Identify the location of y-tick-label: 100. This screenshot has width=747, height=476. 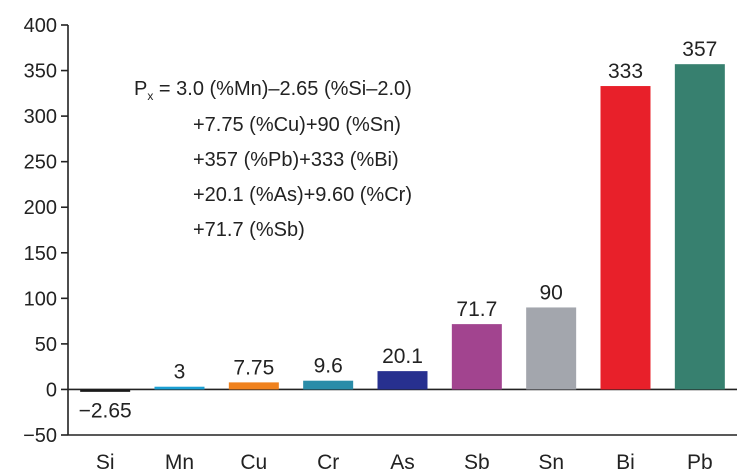
(40, 299).